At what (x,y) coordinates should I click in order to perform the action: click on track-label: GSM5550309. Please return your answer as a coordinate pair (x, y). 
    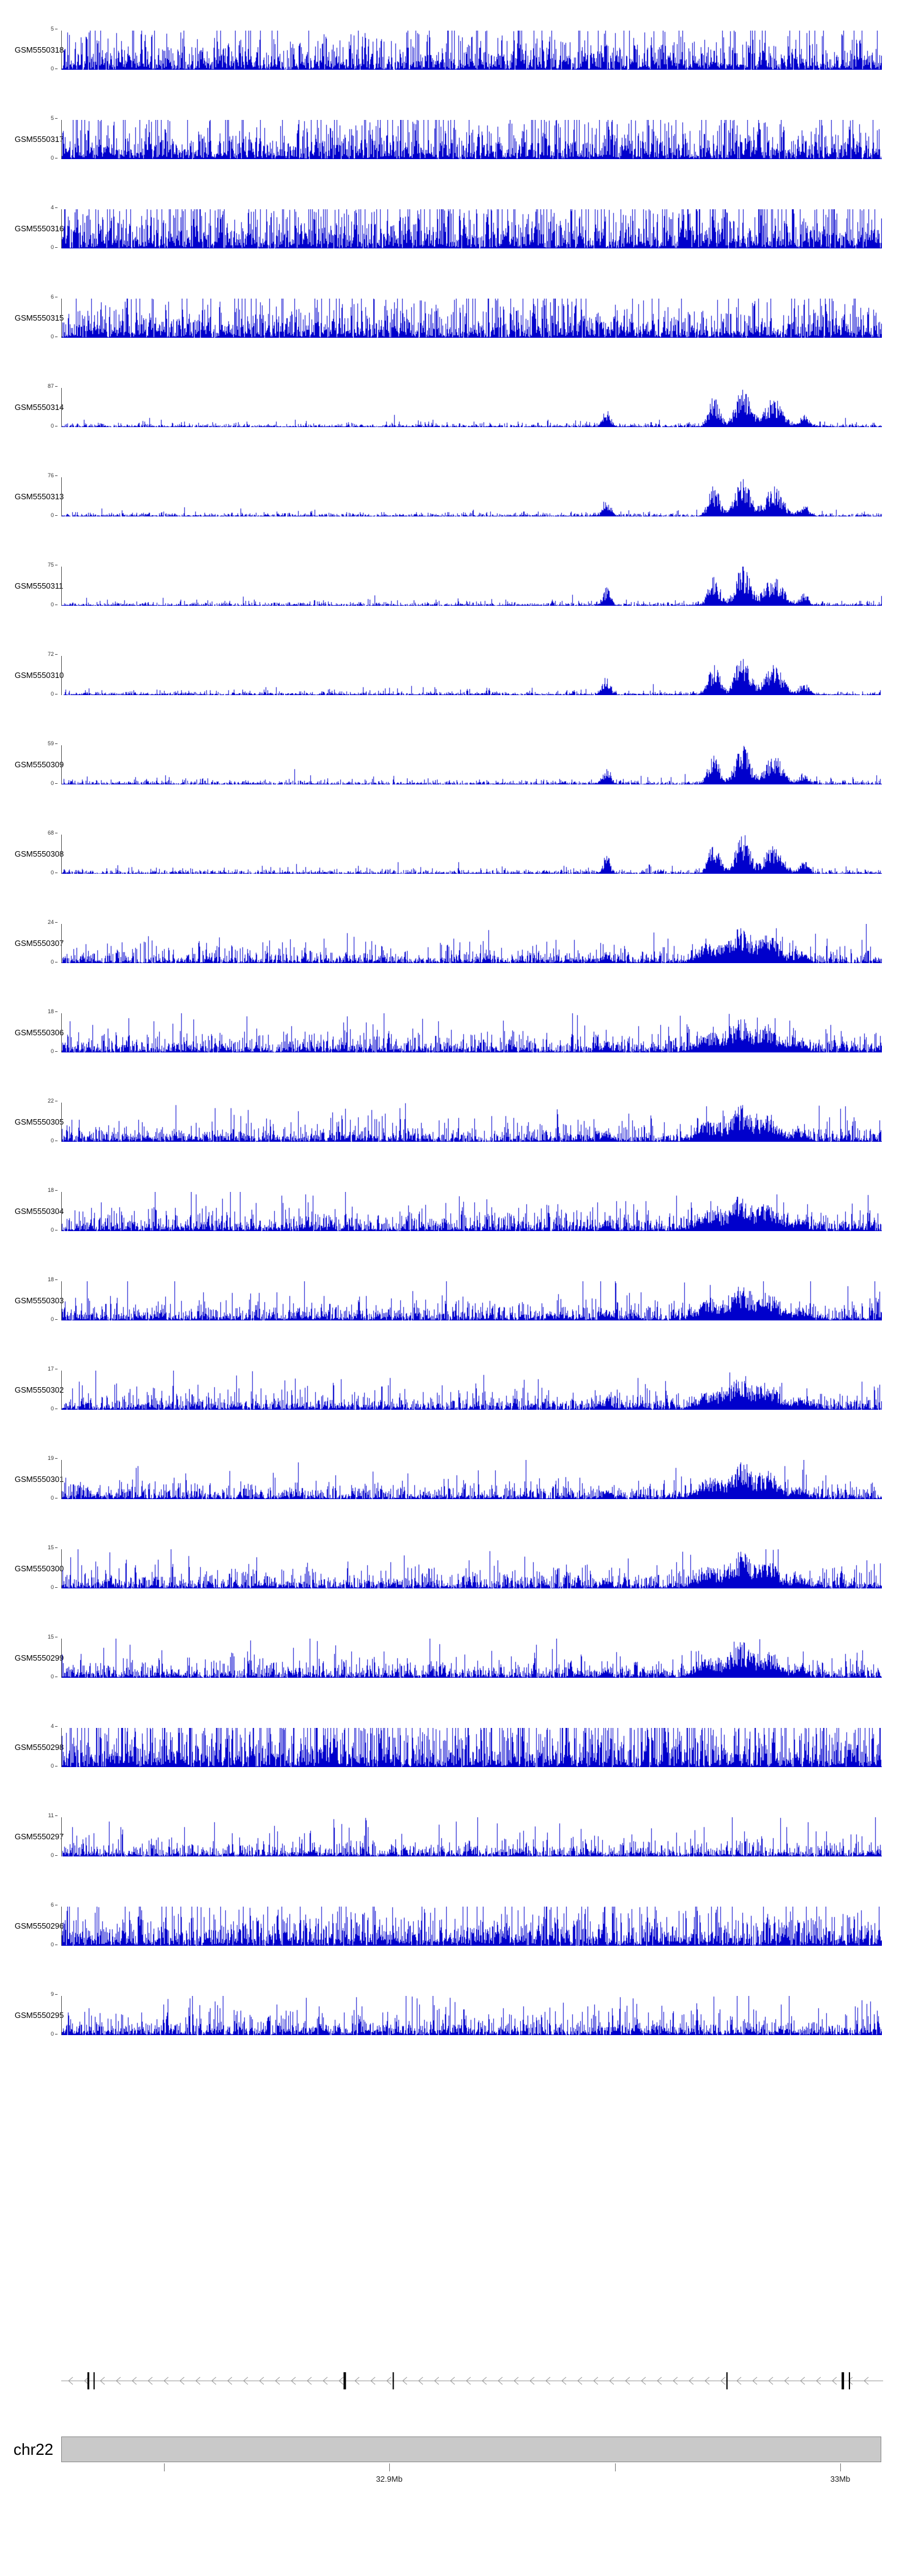
    Looking at the image, I should click on (39, 764).